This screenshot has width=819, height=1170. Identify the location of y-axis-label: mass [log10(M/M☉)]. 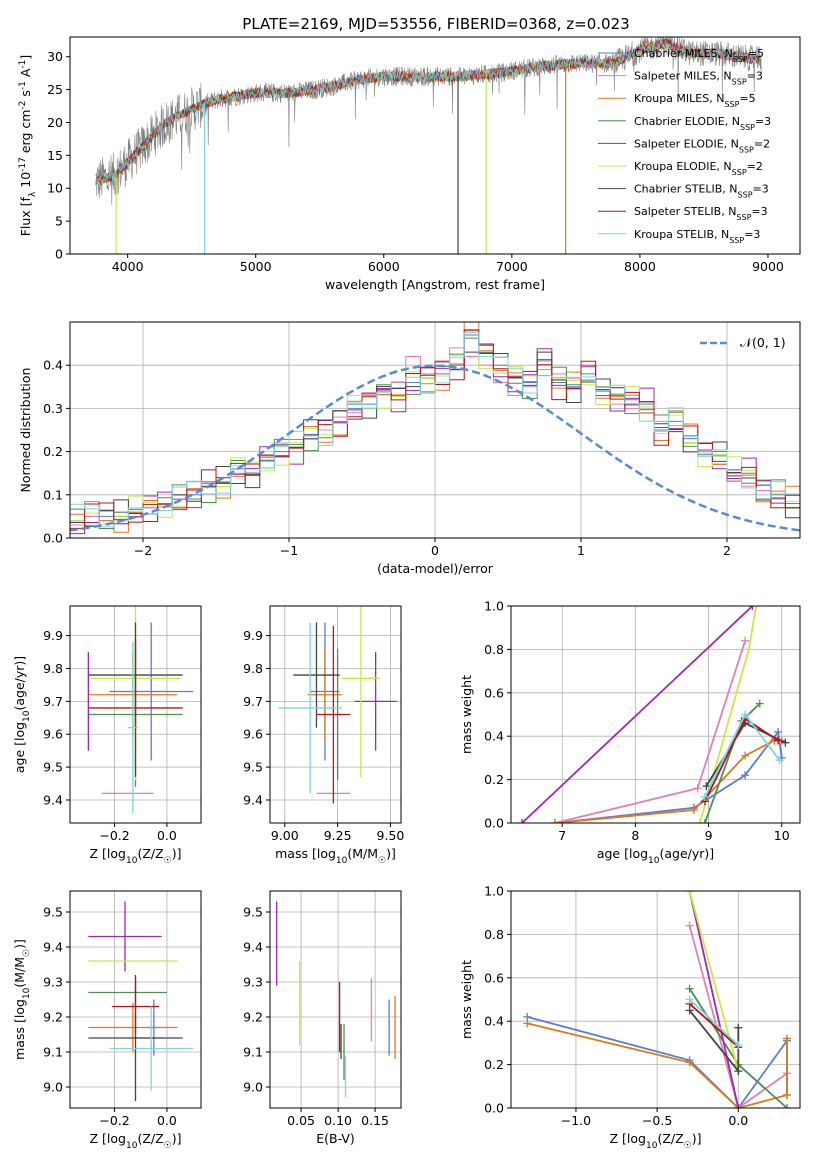
(22, 999).